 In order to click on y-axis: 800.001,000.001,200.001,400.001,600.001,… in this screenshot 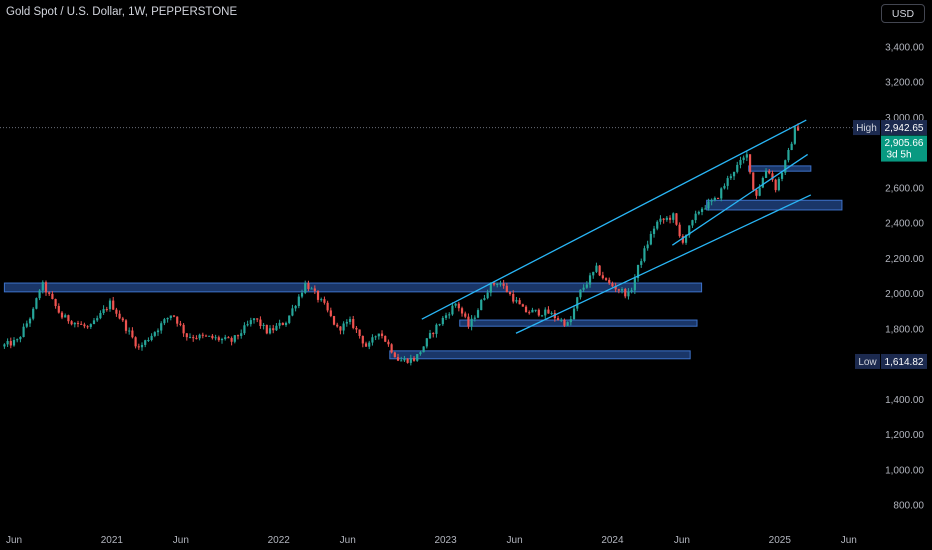, I will do `click(904, 277)`.